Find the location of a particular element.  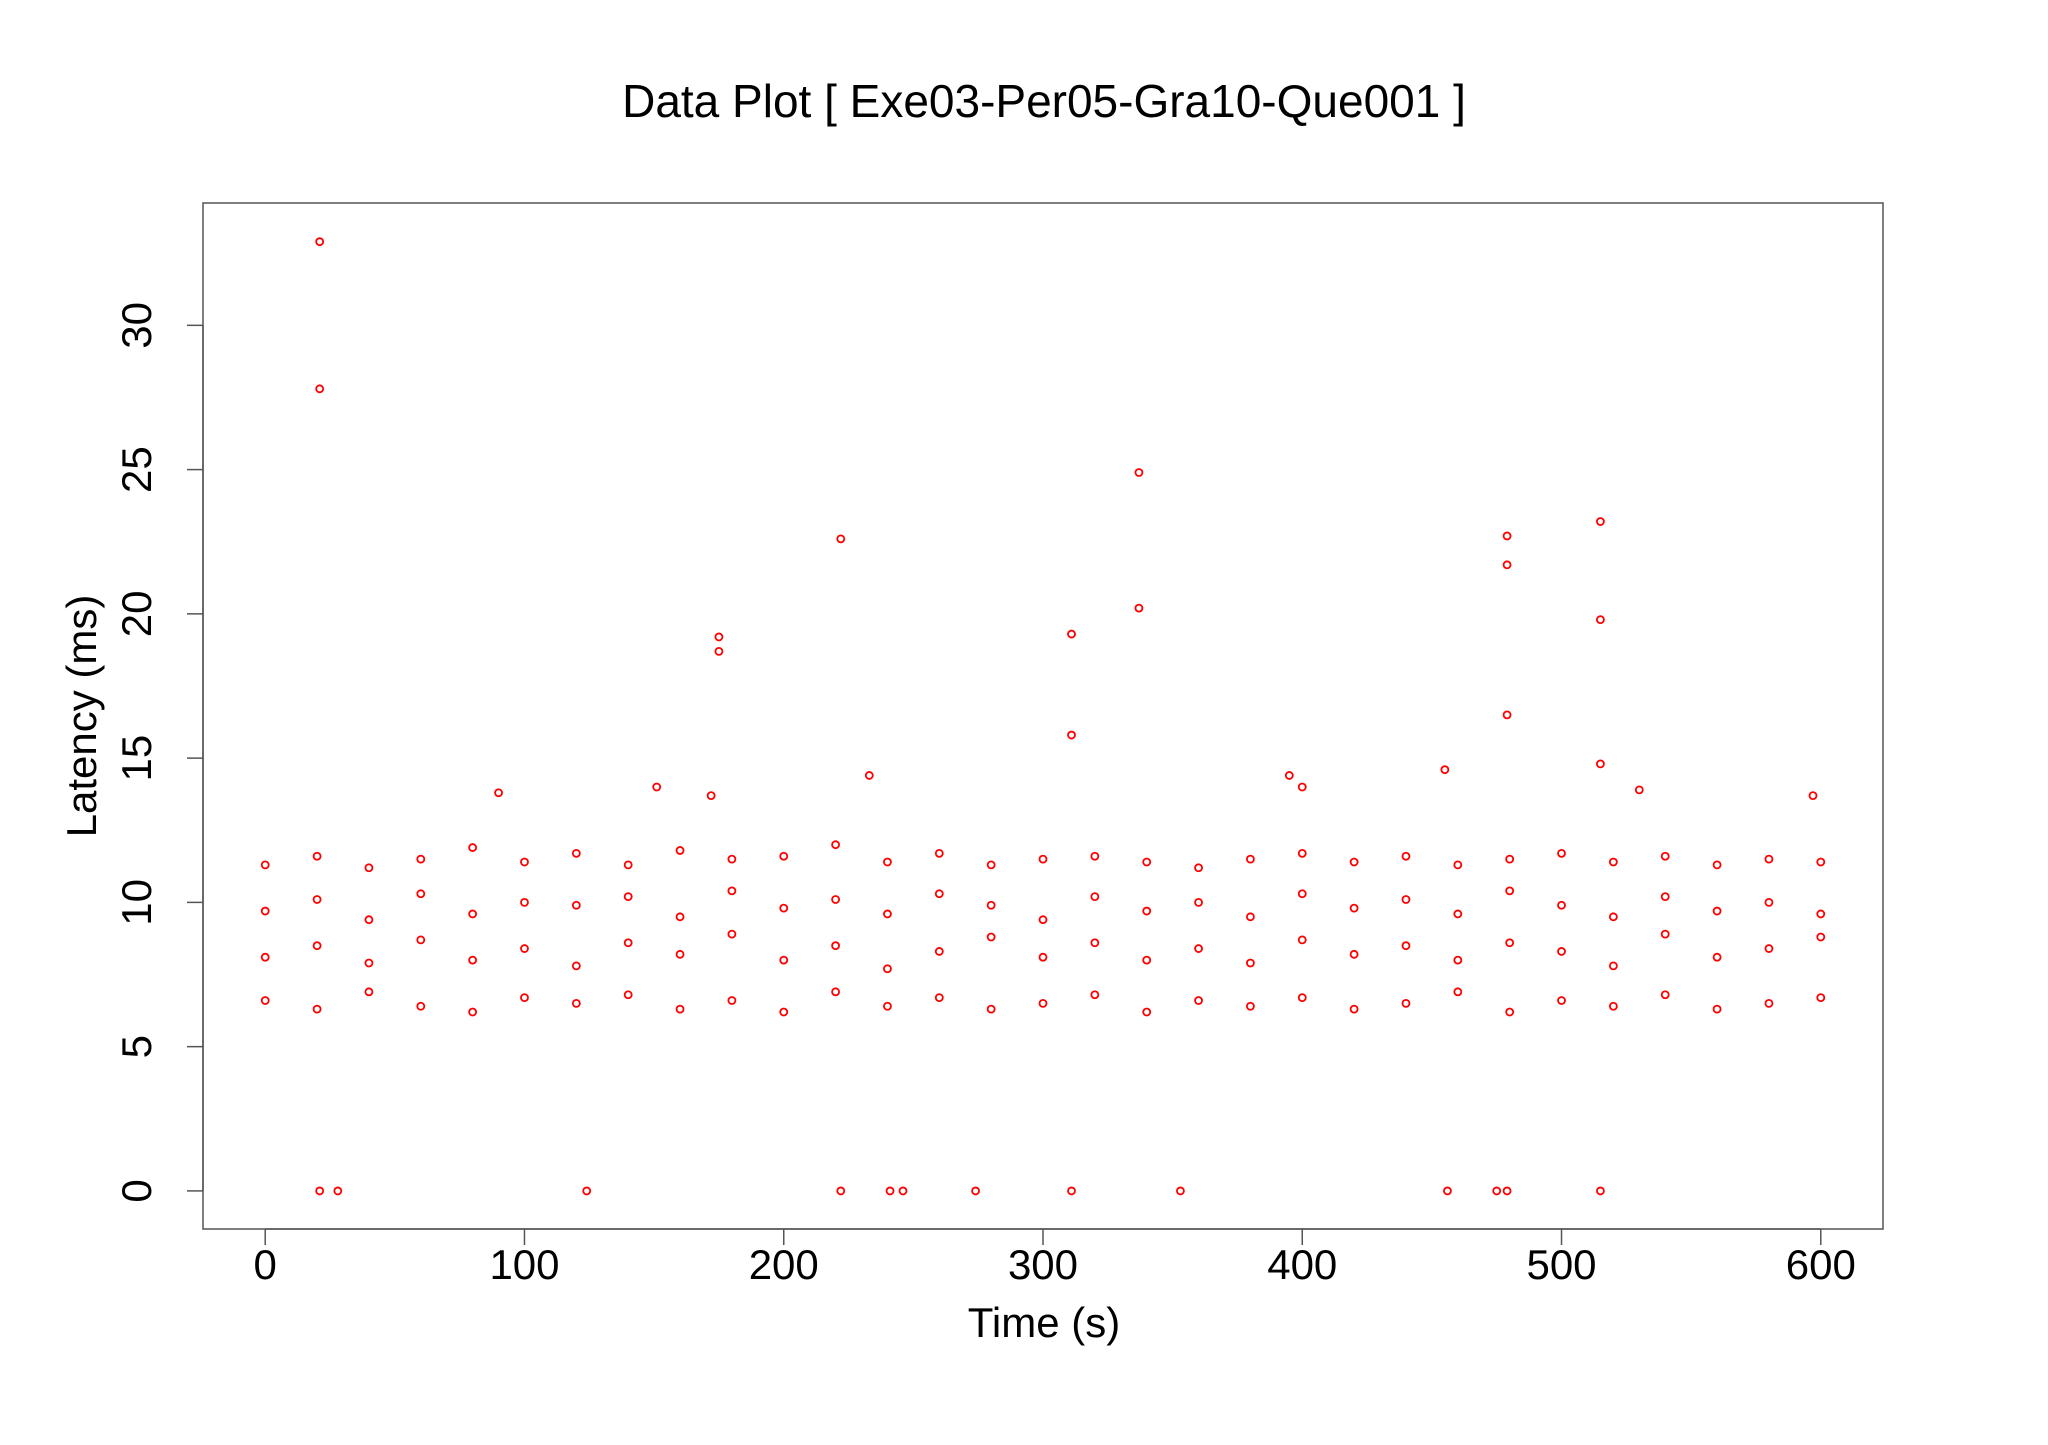

y-tick-label: 20 is located at coordinates (136, 614).